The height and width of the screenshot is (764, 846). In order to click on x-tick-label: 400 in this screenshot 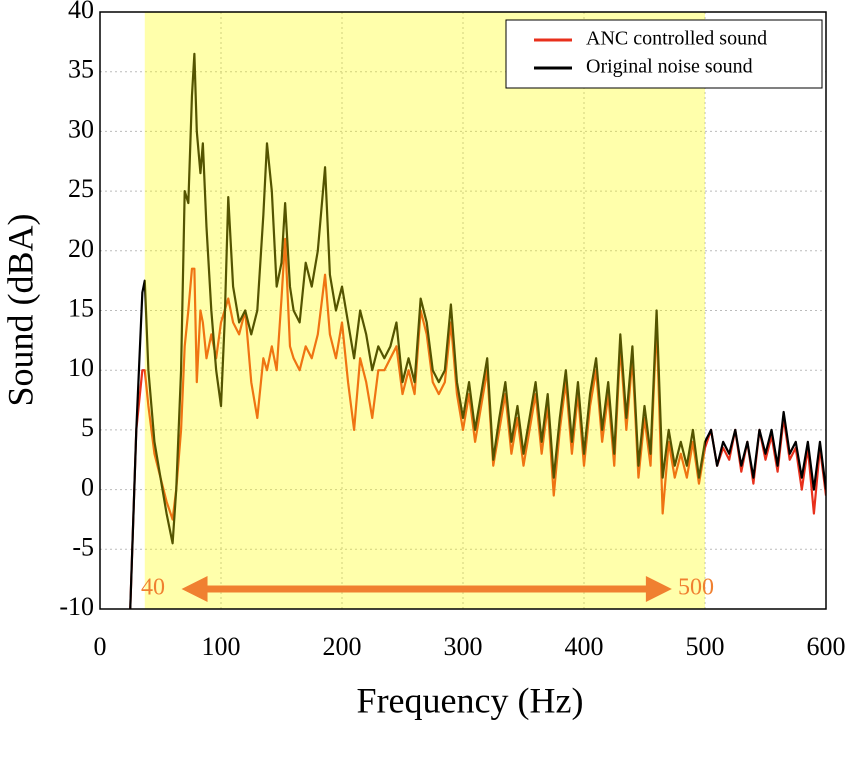, I will do `click(584, 646)`.